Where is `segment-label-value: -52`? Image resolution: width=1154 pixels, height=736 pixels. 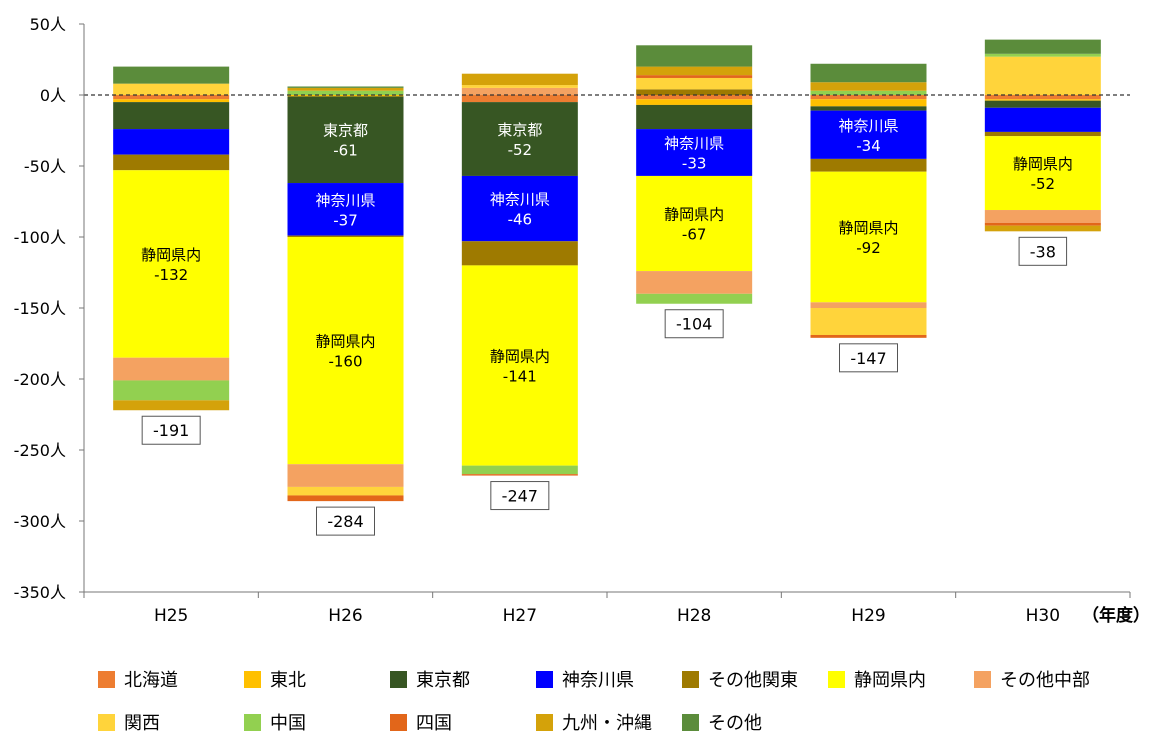
segment-label-value: -52 is located at coordinates (1043, 184).